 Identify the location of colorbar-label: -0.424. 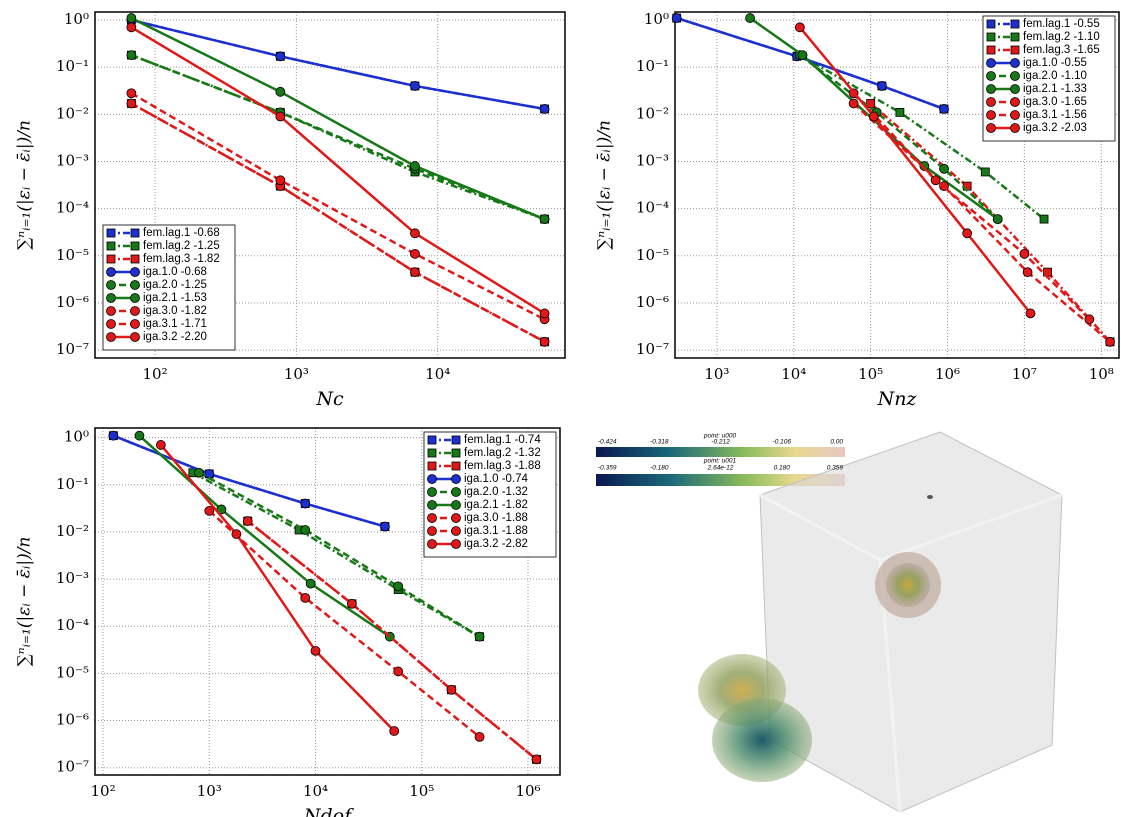
(607, 442).